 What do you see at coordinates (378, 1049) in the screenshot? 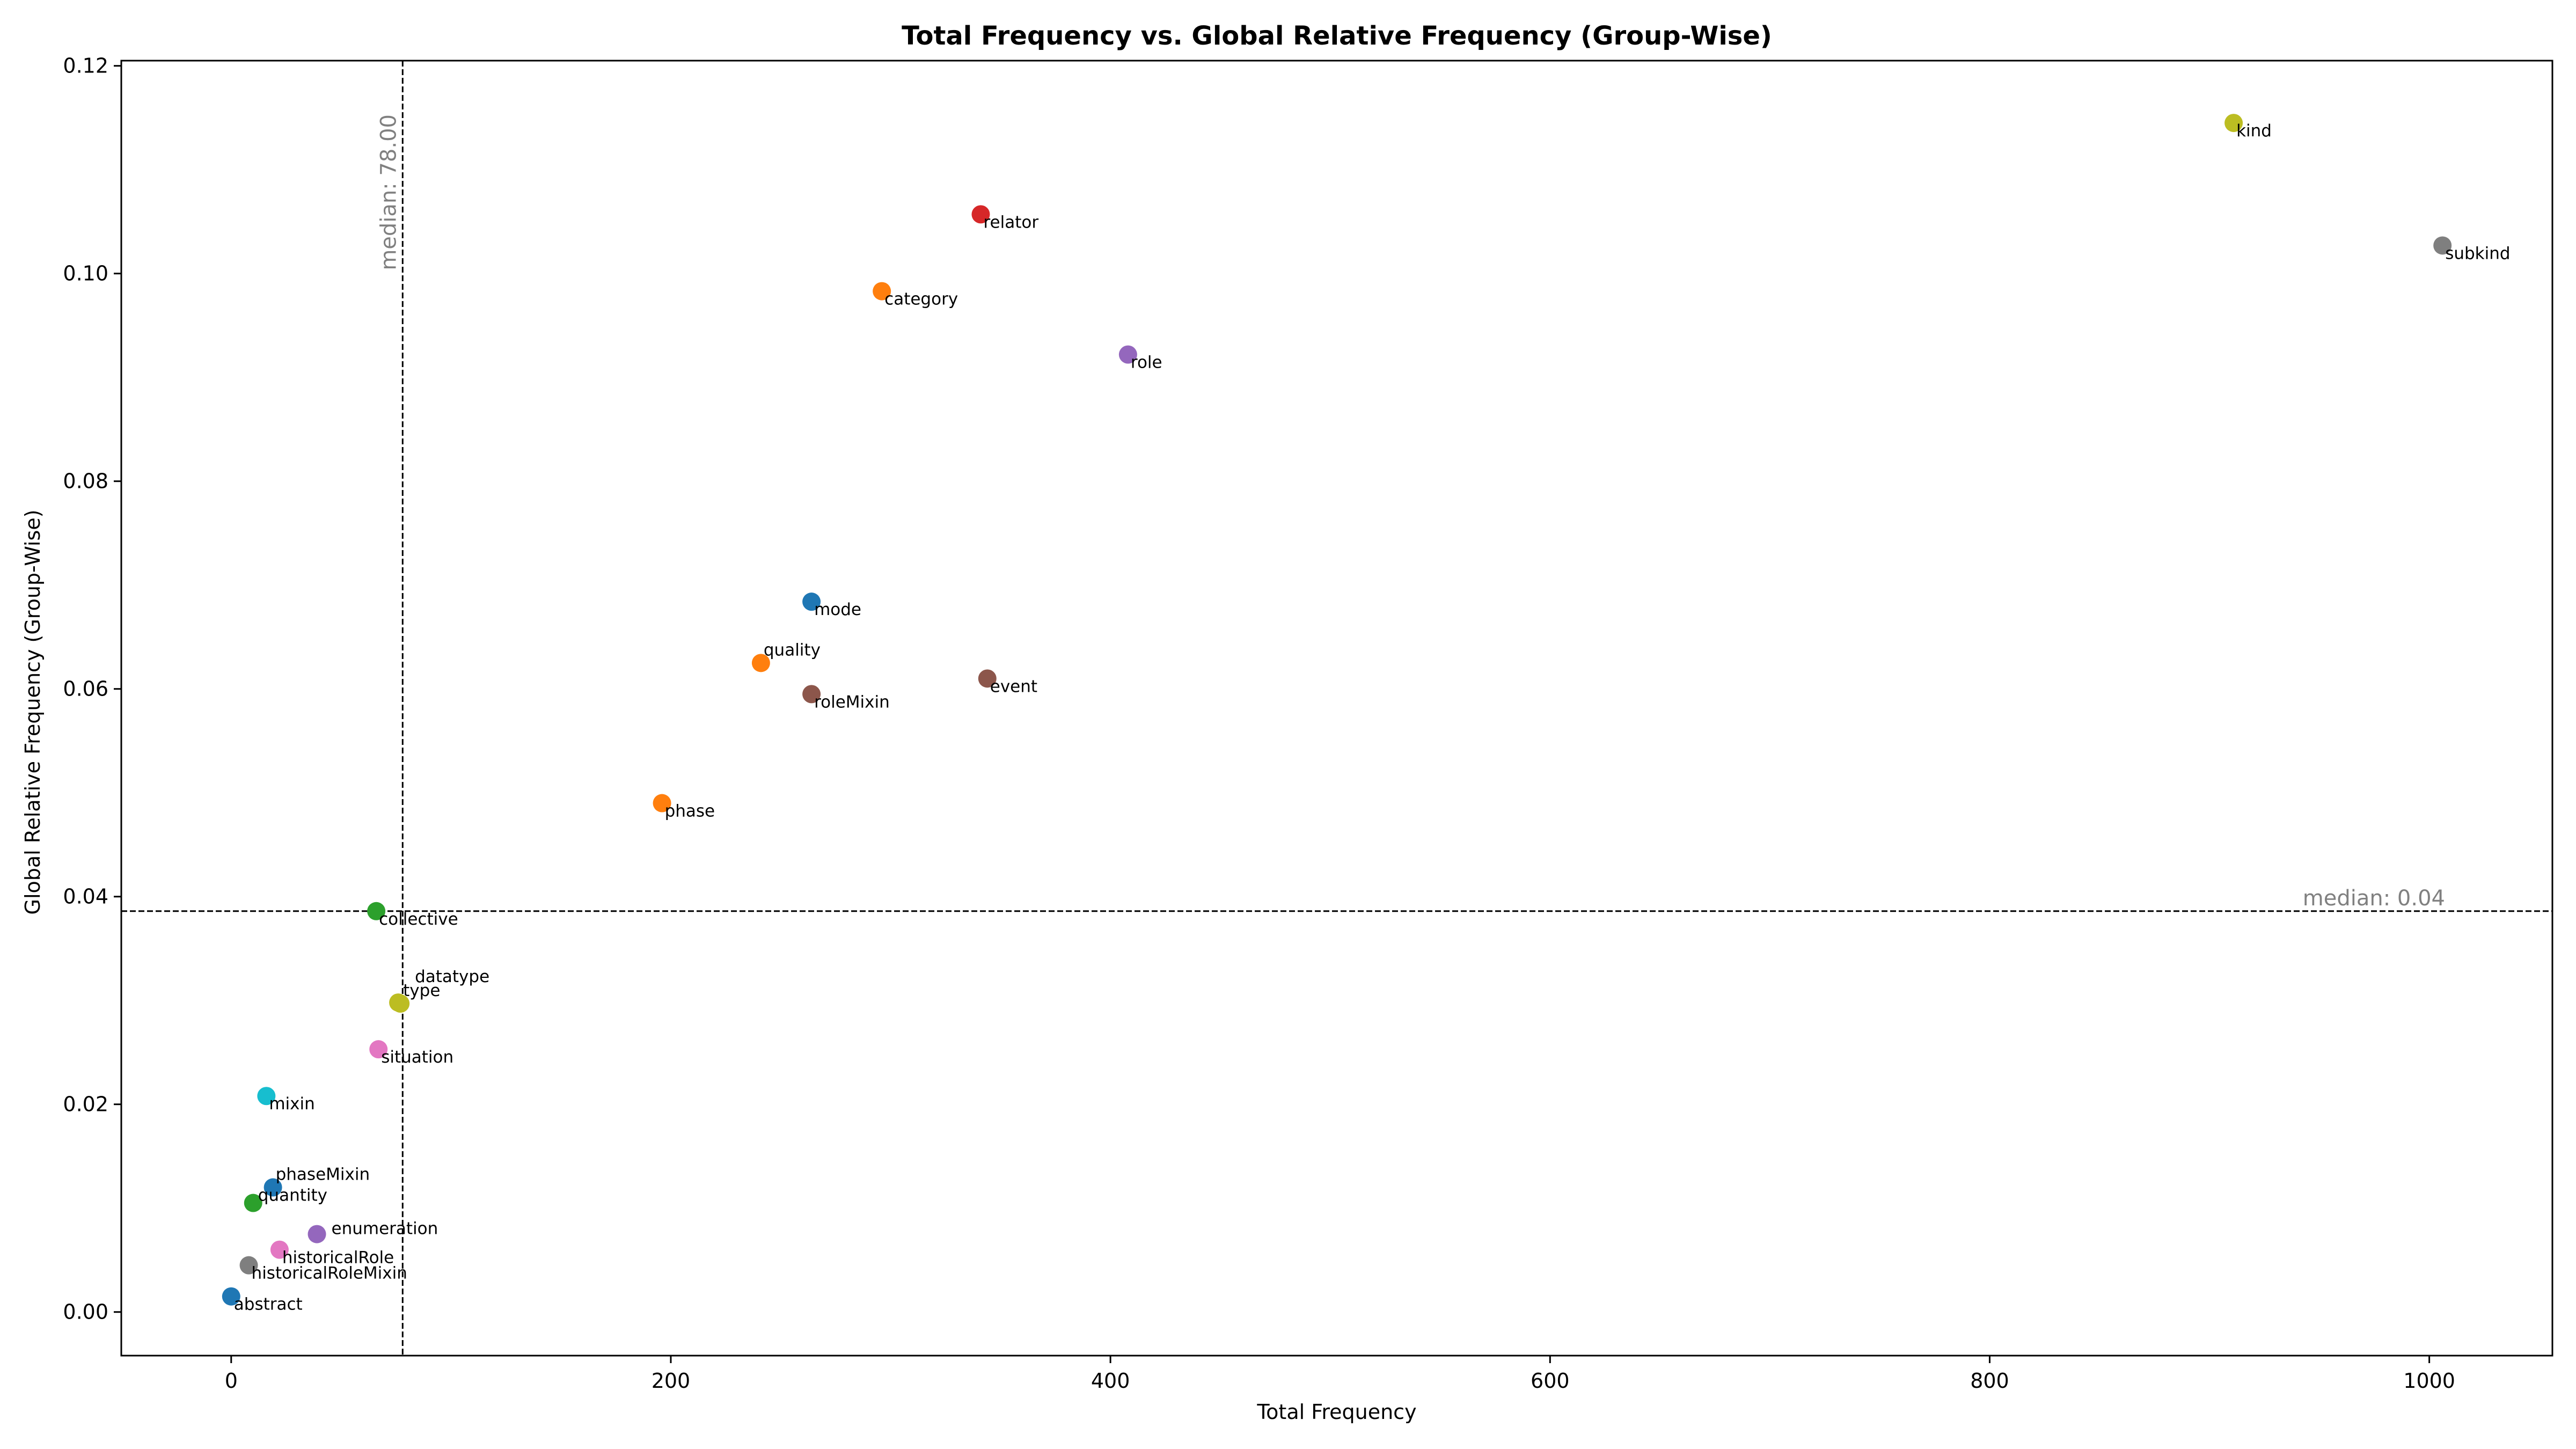
I see `point-situation` at bounding box center [378, 1049].